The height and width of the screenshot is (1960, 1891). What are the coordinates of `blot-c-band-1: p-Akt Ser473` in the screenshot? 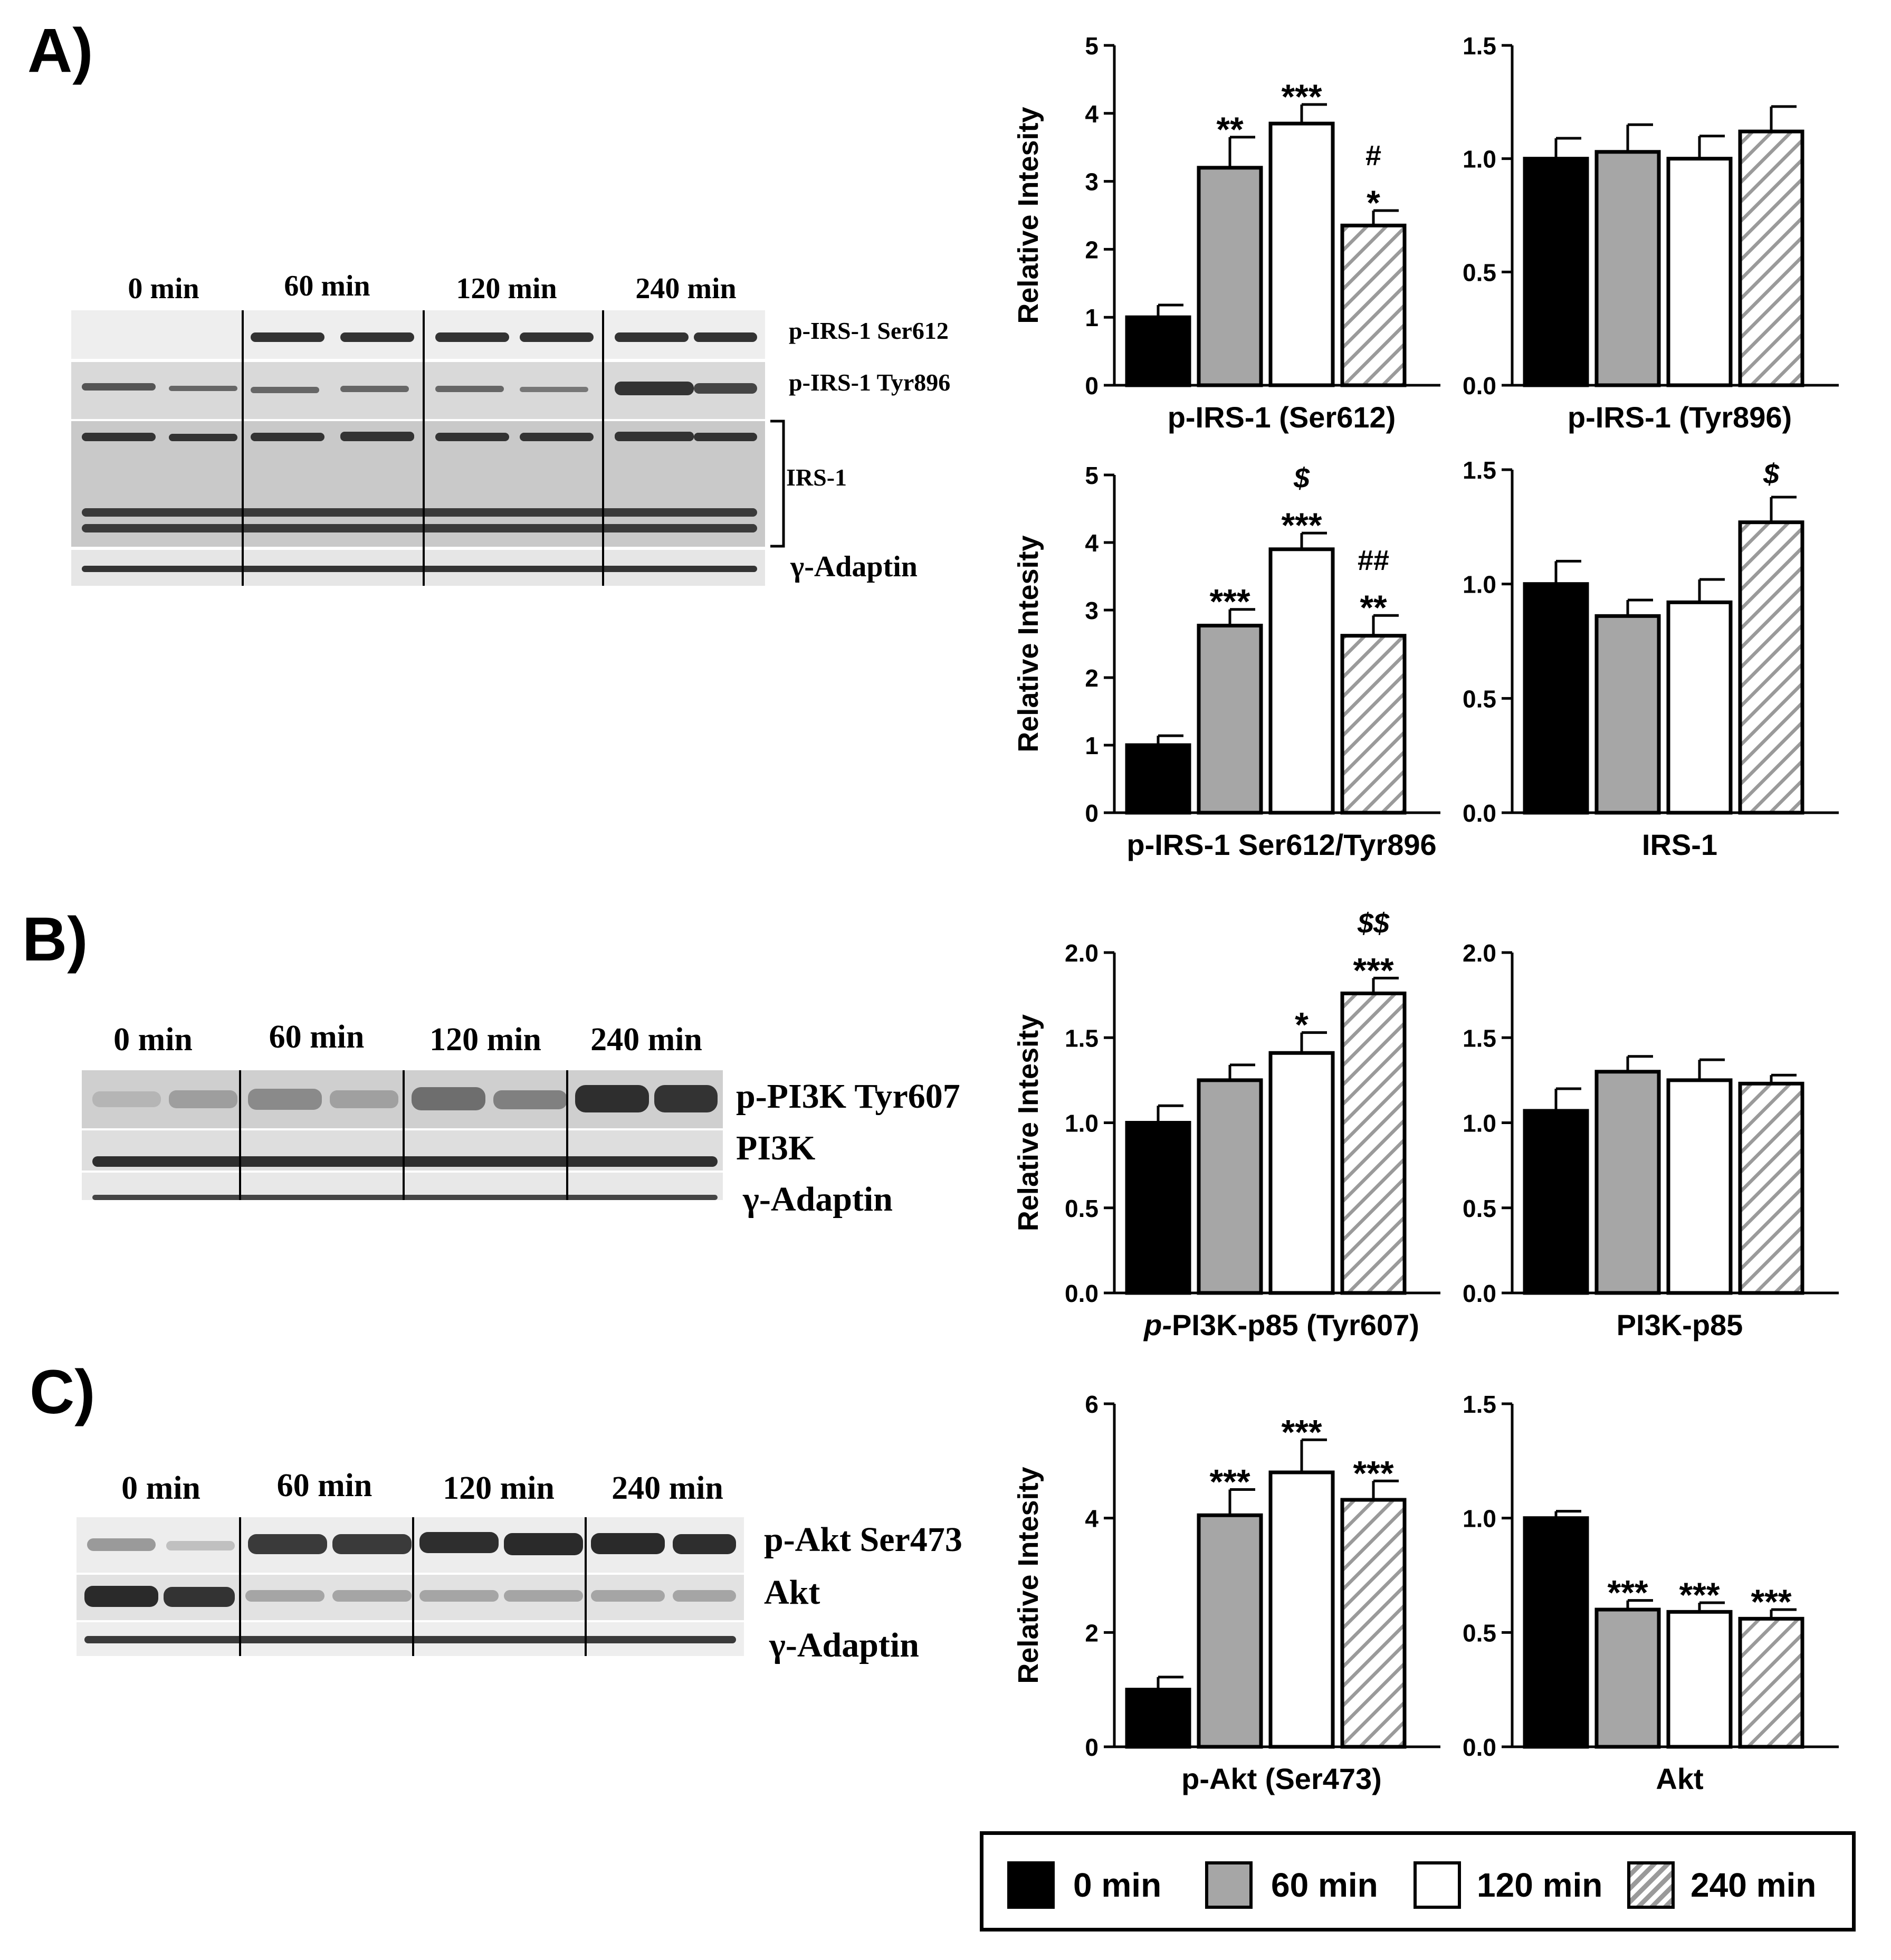 It's located at (863, 1539).